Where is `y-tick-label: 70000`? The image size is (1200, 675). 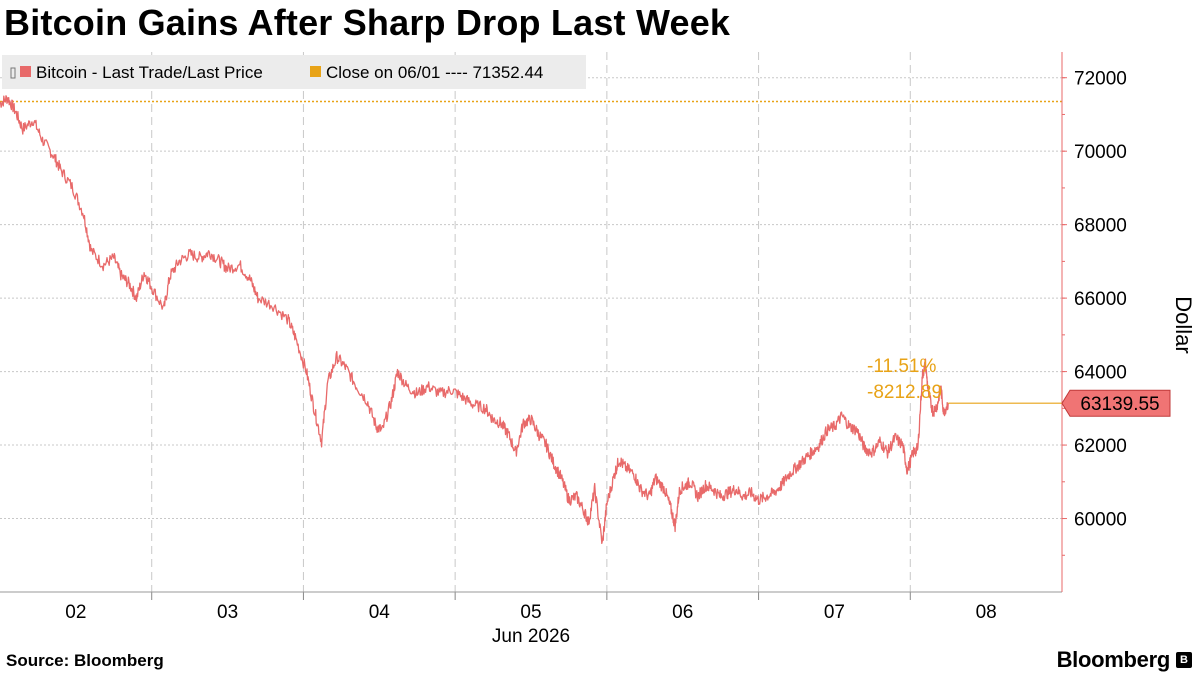
y-tick-label: 70000 is located at coordinates (1100, 152).